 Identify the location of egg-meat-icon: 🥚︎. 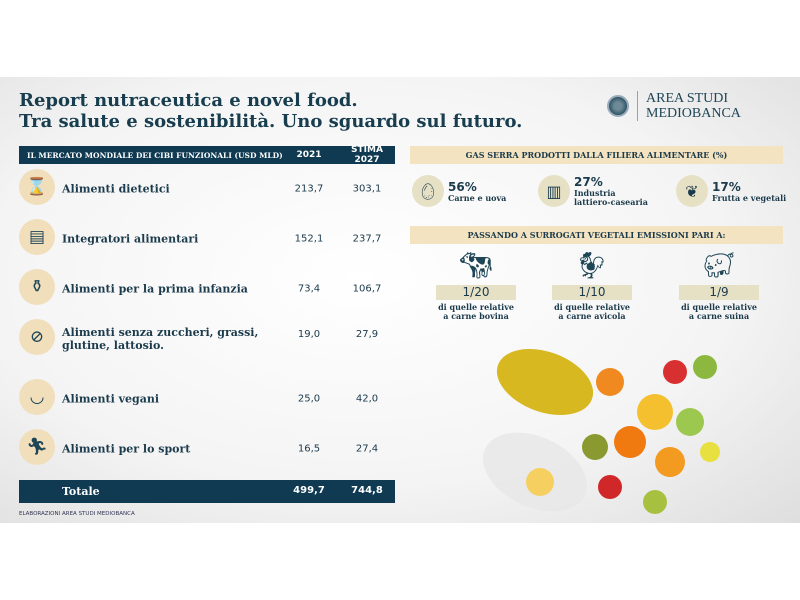
(428, 191).